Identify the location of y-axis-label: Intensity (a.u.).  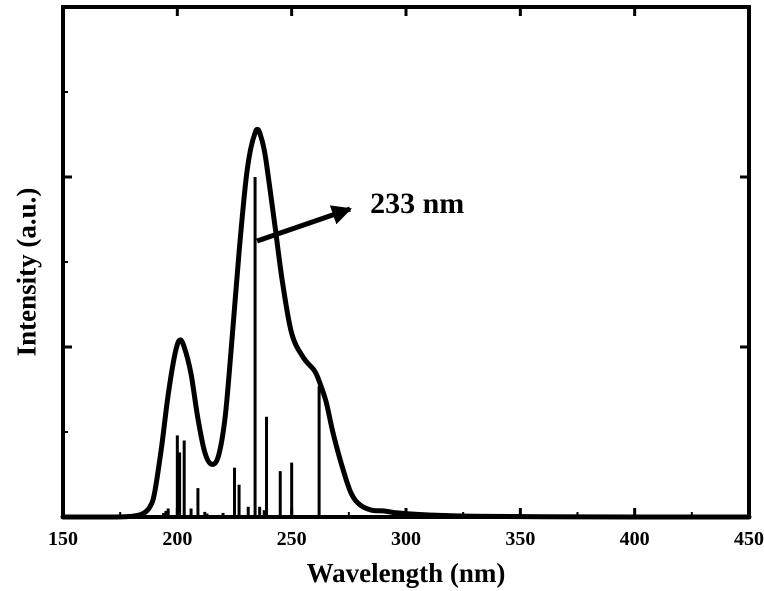
(26, 272).